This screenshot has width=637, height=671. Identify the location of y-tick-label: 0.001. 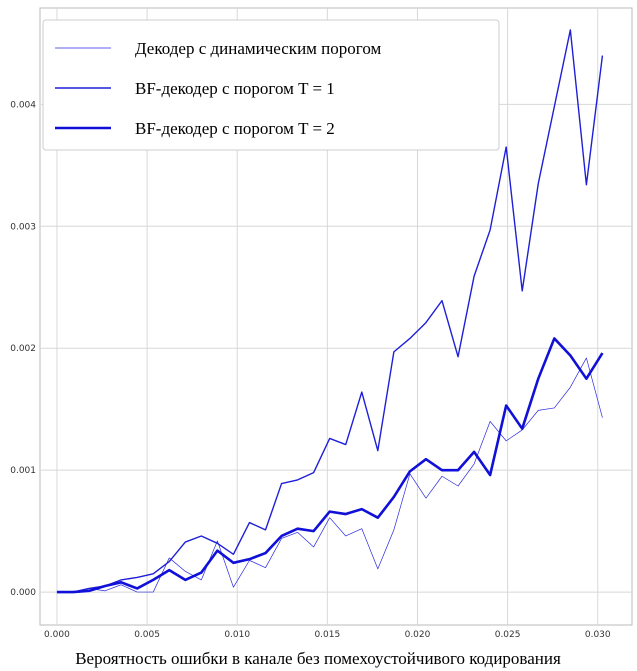
(23, 471).